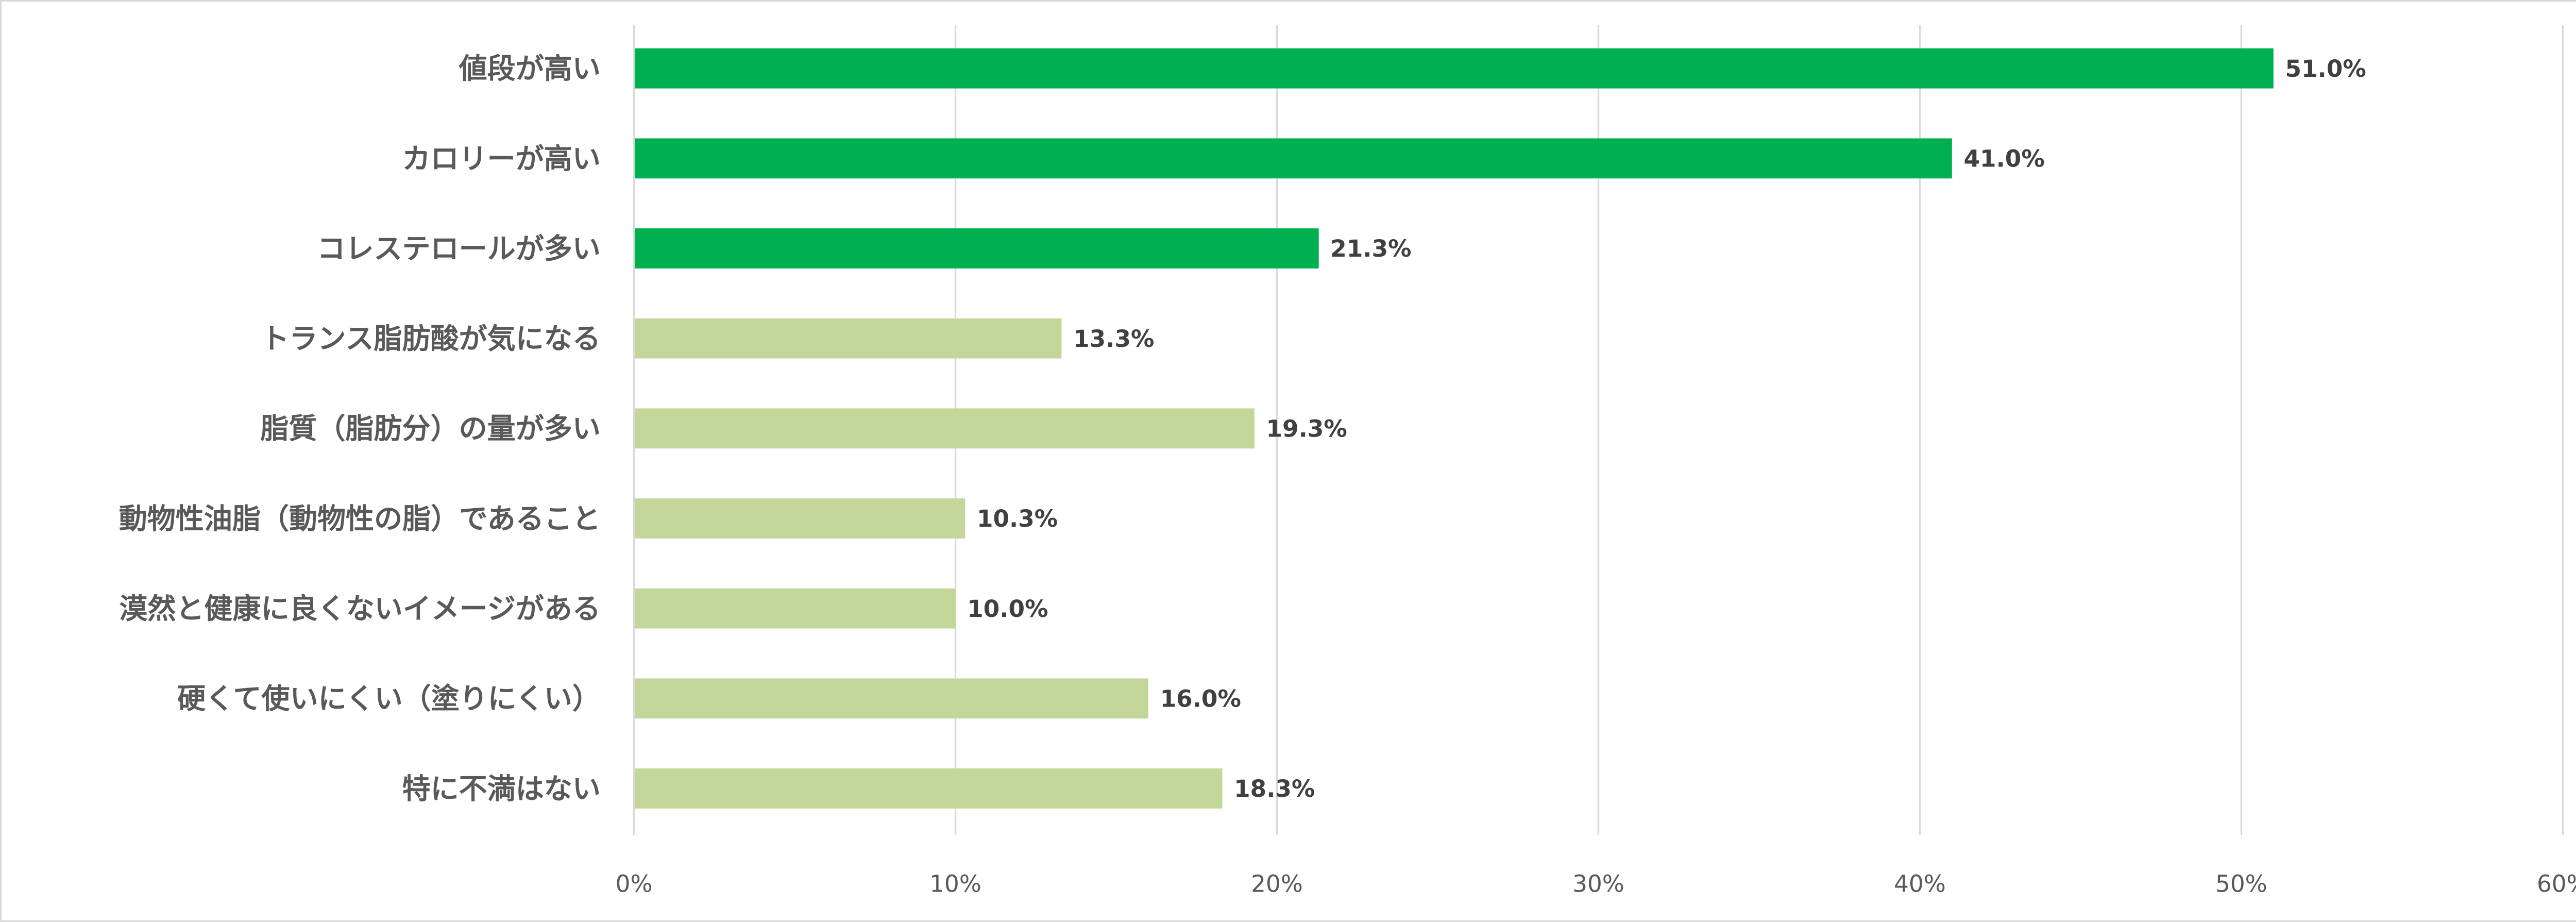  I want to click on data-label: 41.0%, so click(2003, 159).